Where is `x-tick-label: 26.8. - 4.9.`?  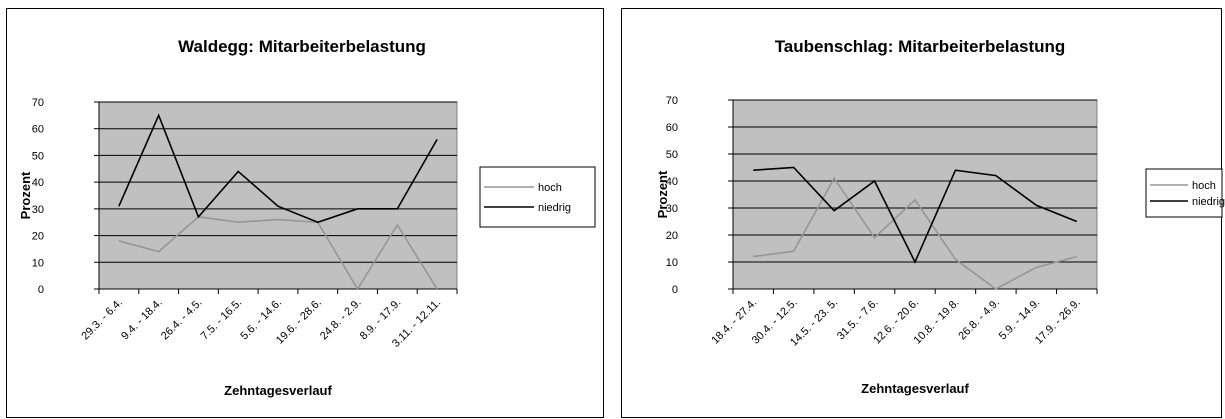 x-tick-label: 26.8. - 4.9. is located at coordinates (979, 320).